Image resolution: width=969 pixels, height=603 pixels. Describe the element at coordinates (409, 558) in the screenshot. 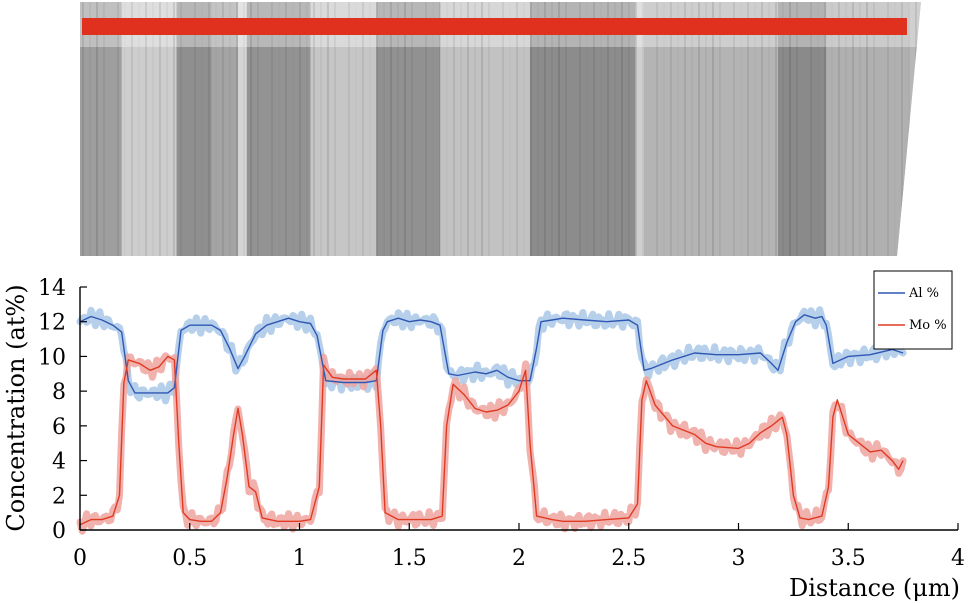

I see `x-tick-label: 1.5` at that location.